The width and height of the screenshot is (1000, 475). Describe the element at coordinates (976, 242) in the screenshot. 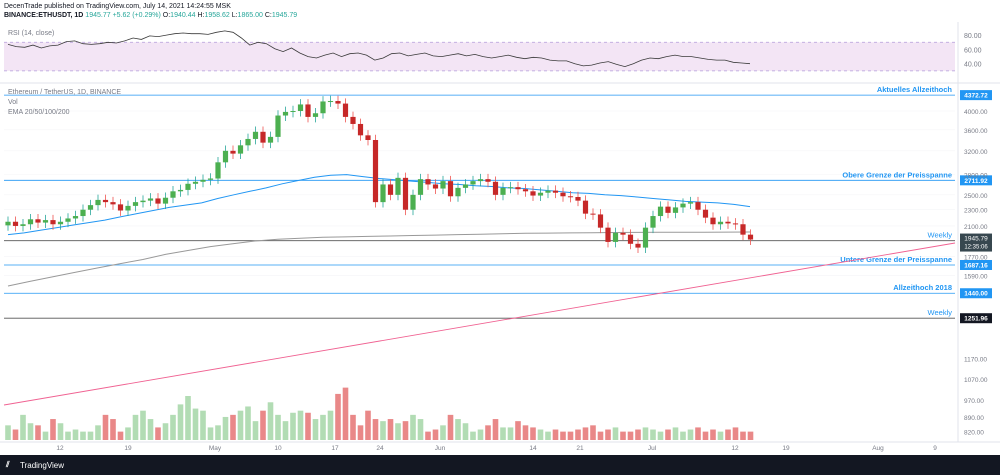

I see `last-price-tag` at that location.